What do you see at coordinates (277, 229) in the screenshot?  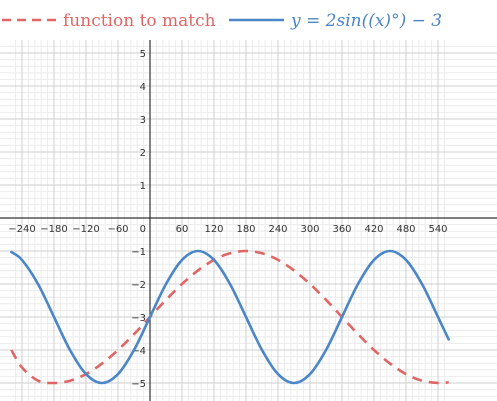 I see `x-tick-label: 240` at bounding box center [277, 229].